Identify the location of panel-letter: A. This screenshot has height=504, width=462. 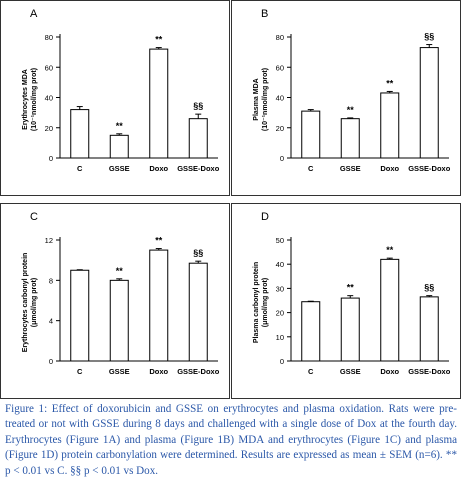
(34, 14).